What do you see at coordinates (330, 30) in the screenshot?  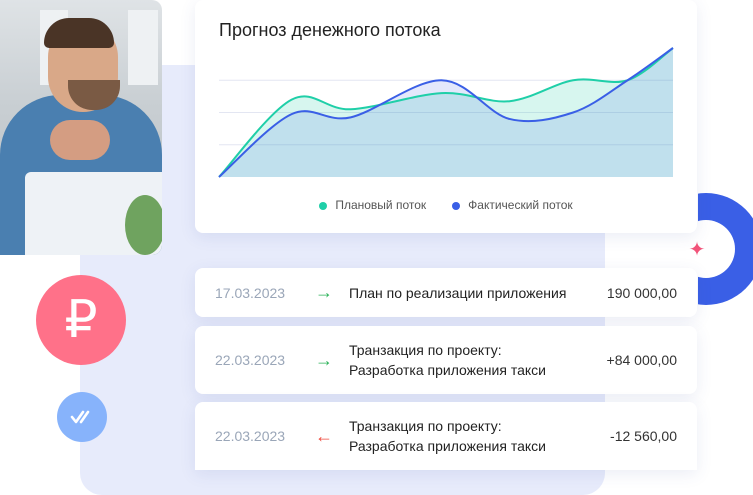 I see `chart-title: Прогноз денежного потока` at bounding box center [330, 30].